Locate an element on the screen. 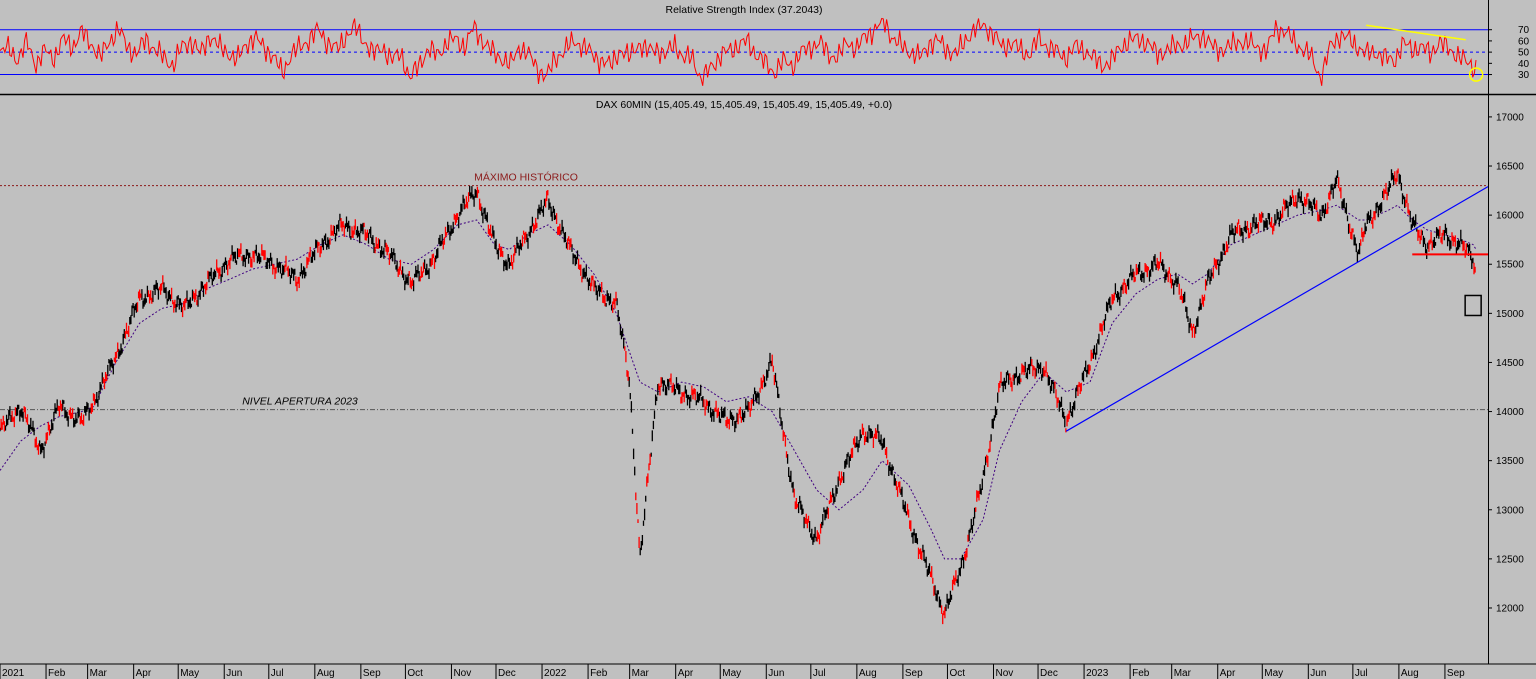  rsi-title: Relative Strength Index (37.2043) is located at coordinates (743, 10).